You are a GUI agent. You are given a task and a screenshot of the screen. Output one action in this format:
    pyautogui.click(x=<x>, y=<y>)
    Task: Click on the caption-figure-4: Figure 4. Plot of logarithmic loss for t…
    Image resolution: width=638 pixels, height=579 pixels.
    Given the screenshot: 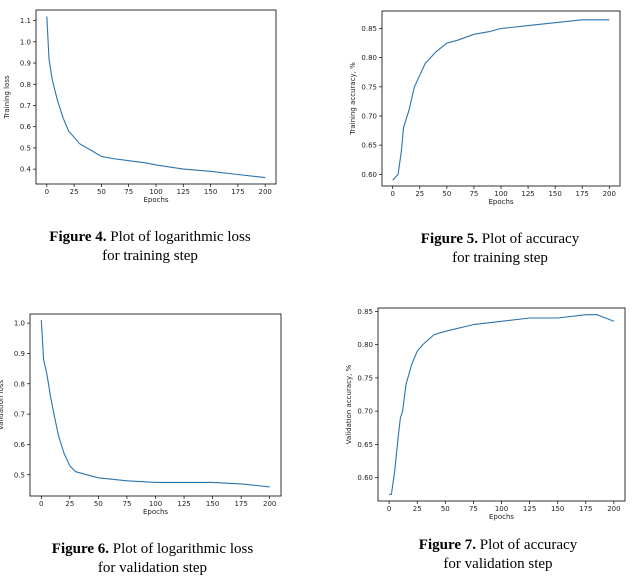 What is the action you would take?
    pyautogui.click(x=150, y=247)
    